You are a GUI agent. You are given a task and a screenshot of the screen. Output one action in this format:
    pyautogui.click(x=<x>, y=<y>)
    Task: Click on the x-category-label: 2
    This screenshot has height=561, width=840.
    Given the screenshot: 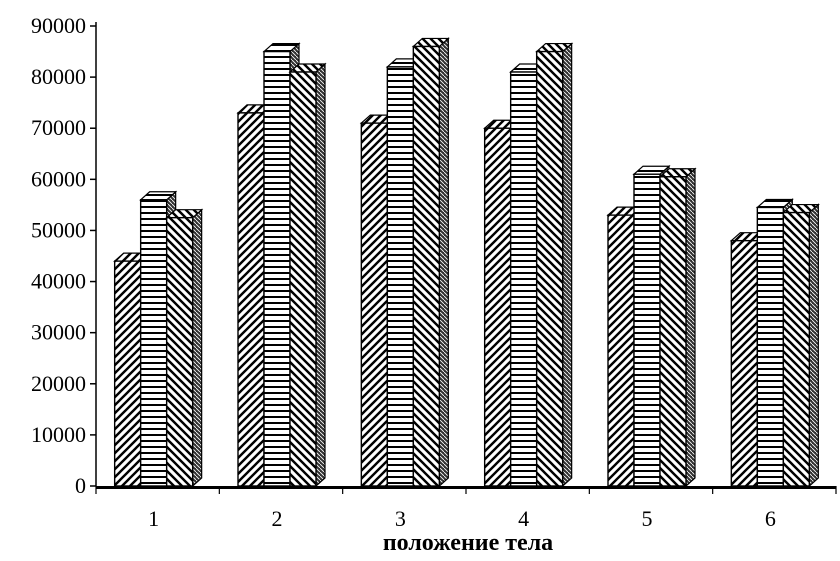 What is the action you would take?
    pyautogui.click(x=277, y=518)
    